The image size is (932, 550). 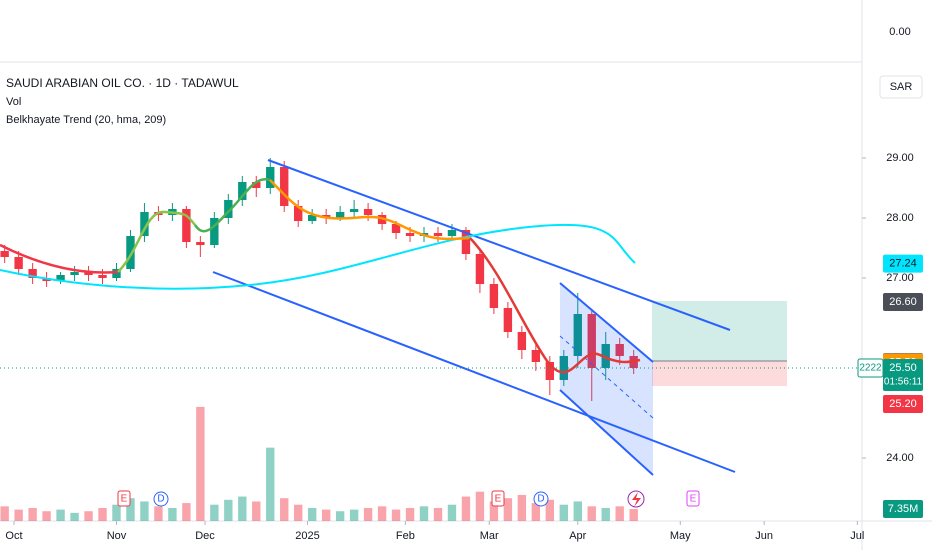 I want to click on indicator-label: Vol, so click(x=13, y=102).